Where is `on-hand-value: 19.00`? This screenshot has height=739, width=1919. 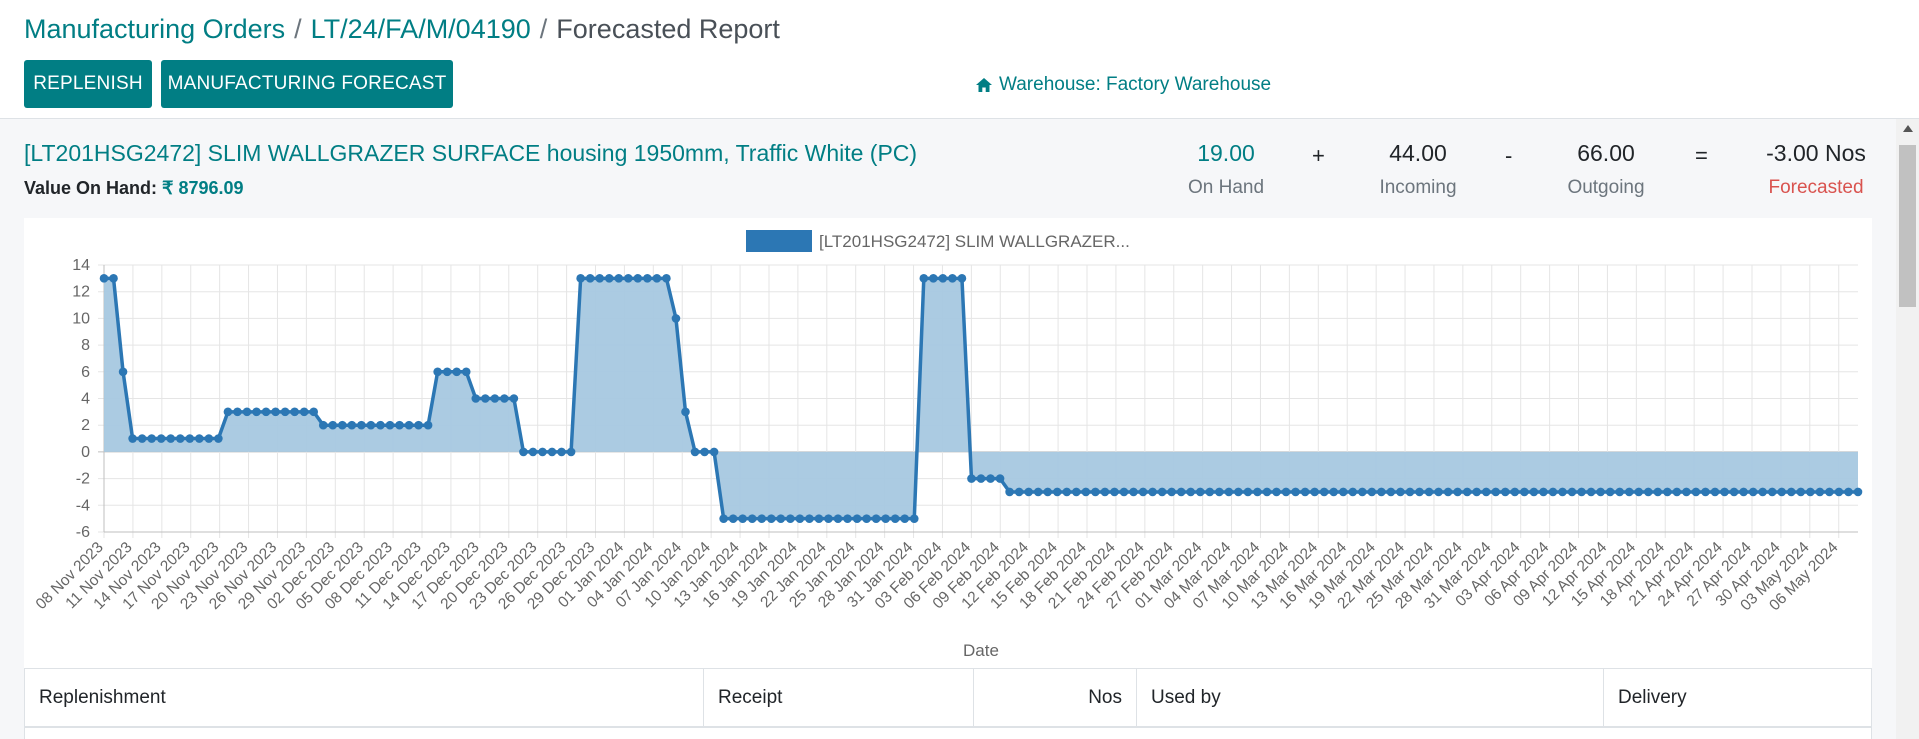 on-hand-value: 19.00 is located at coordinates (1226, 153).